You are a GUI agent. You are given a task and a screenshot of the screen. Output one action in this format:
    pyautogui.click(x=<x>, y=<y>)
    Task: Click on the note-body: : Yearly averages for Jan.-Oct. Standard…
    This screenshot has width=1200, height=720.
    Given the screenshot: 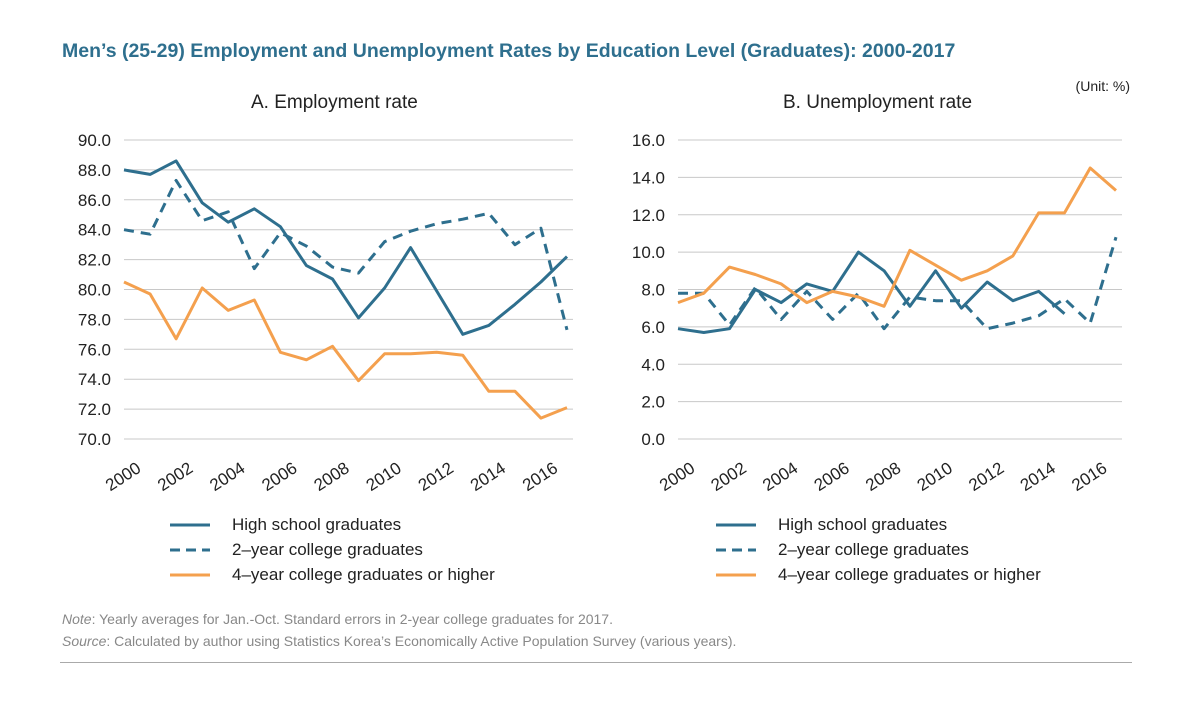 What is the action you would take?
    pyautogui.click(x=352, y=619)
    